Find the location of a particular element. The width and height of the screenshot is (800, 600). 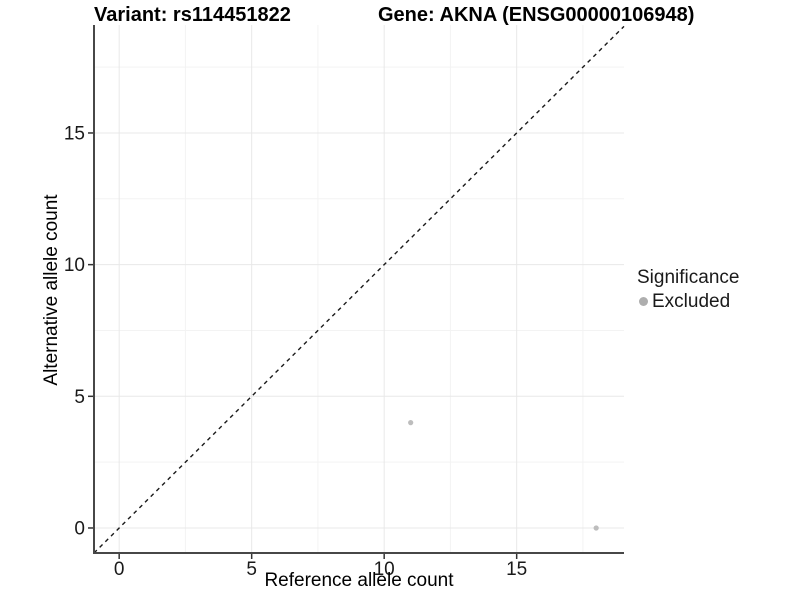

y-tick-label: 15 is located at coordinates (74, 133).